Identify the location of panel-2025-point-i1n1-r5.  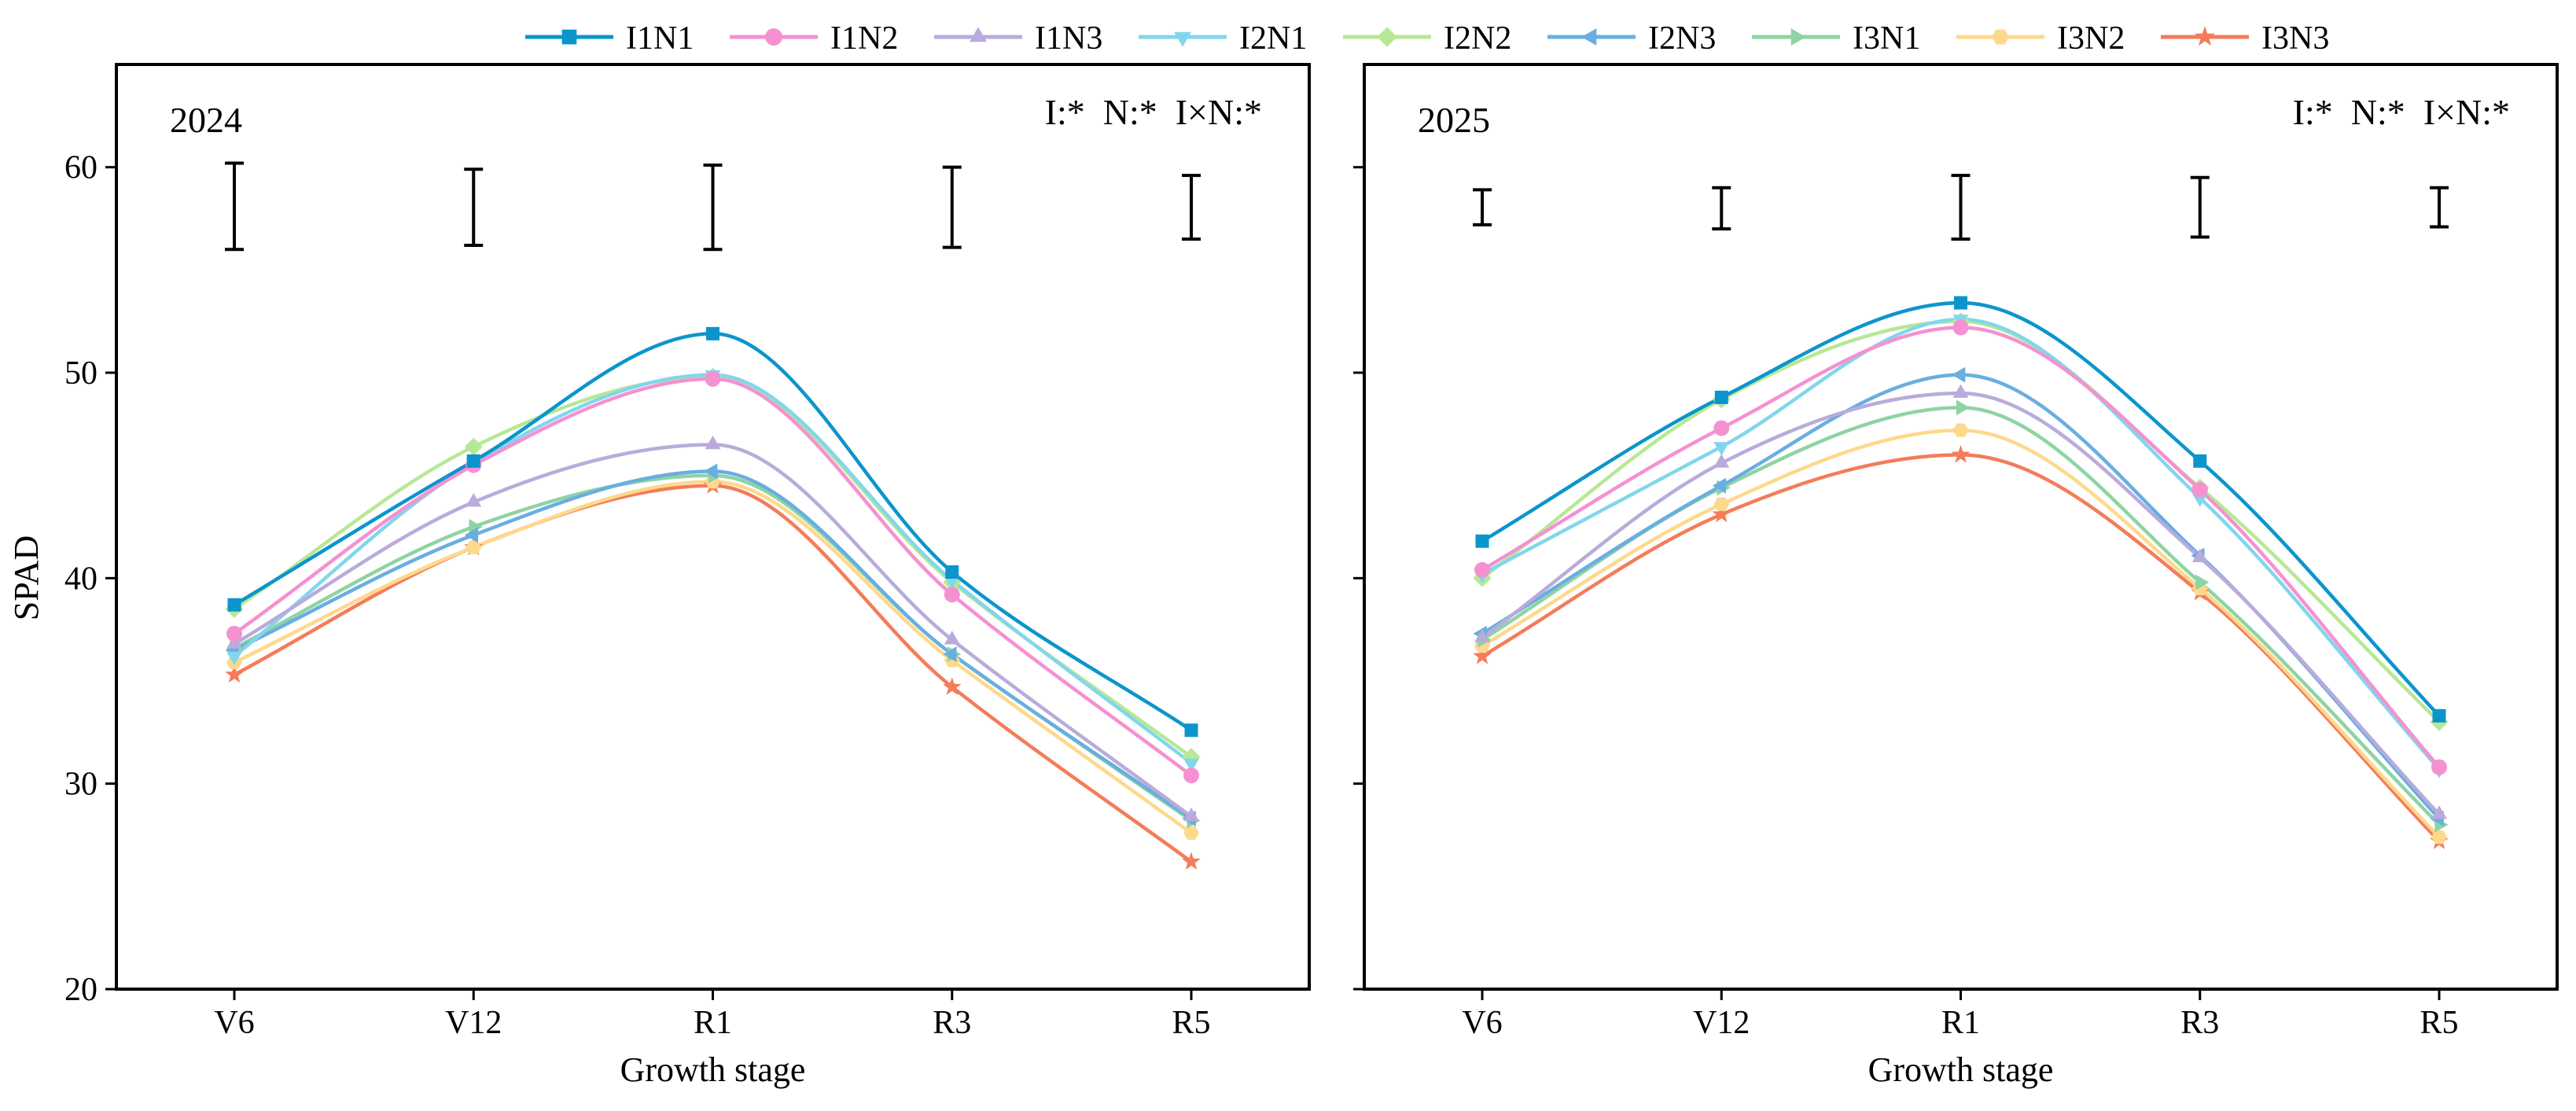
(2439, 715).